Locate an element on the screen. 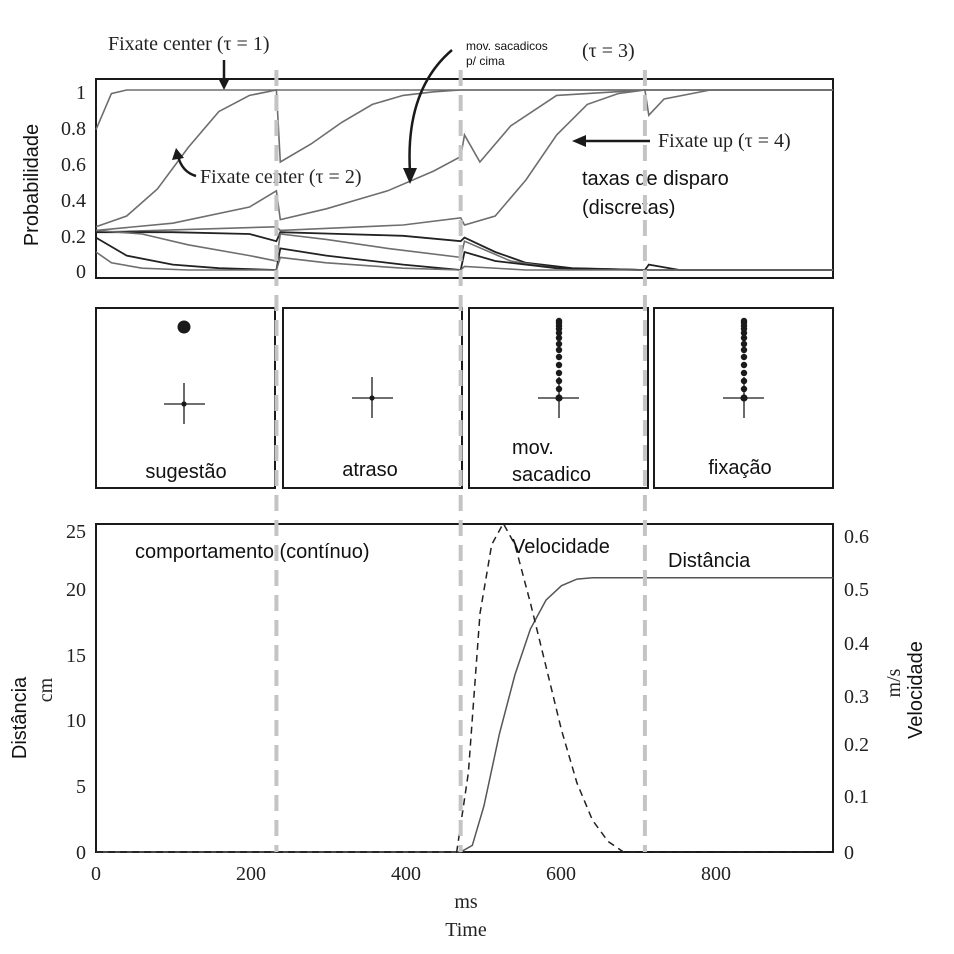 The height and width of the screenshot is (954, 954). annotation-fixate-up-4: Fixate up (τ = 4) is located at coordinates (724, 141).